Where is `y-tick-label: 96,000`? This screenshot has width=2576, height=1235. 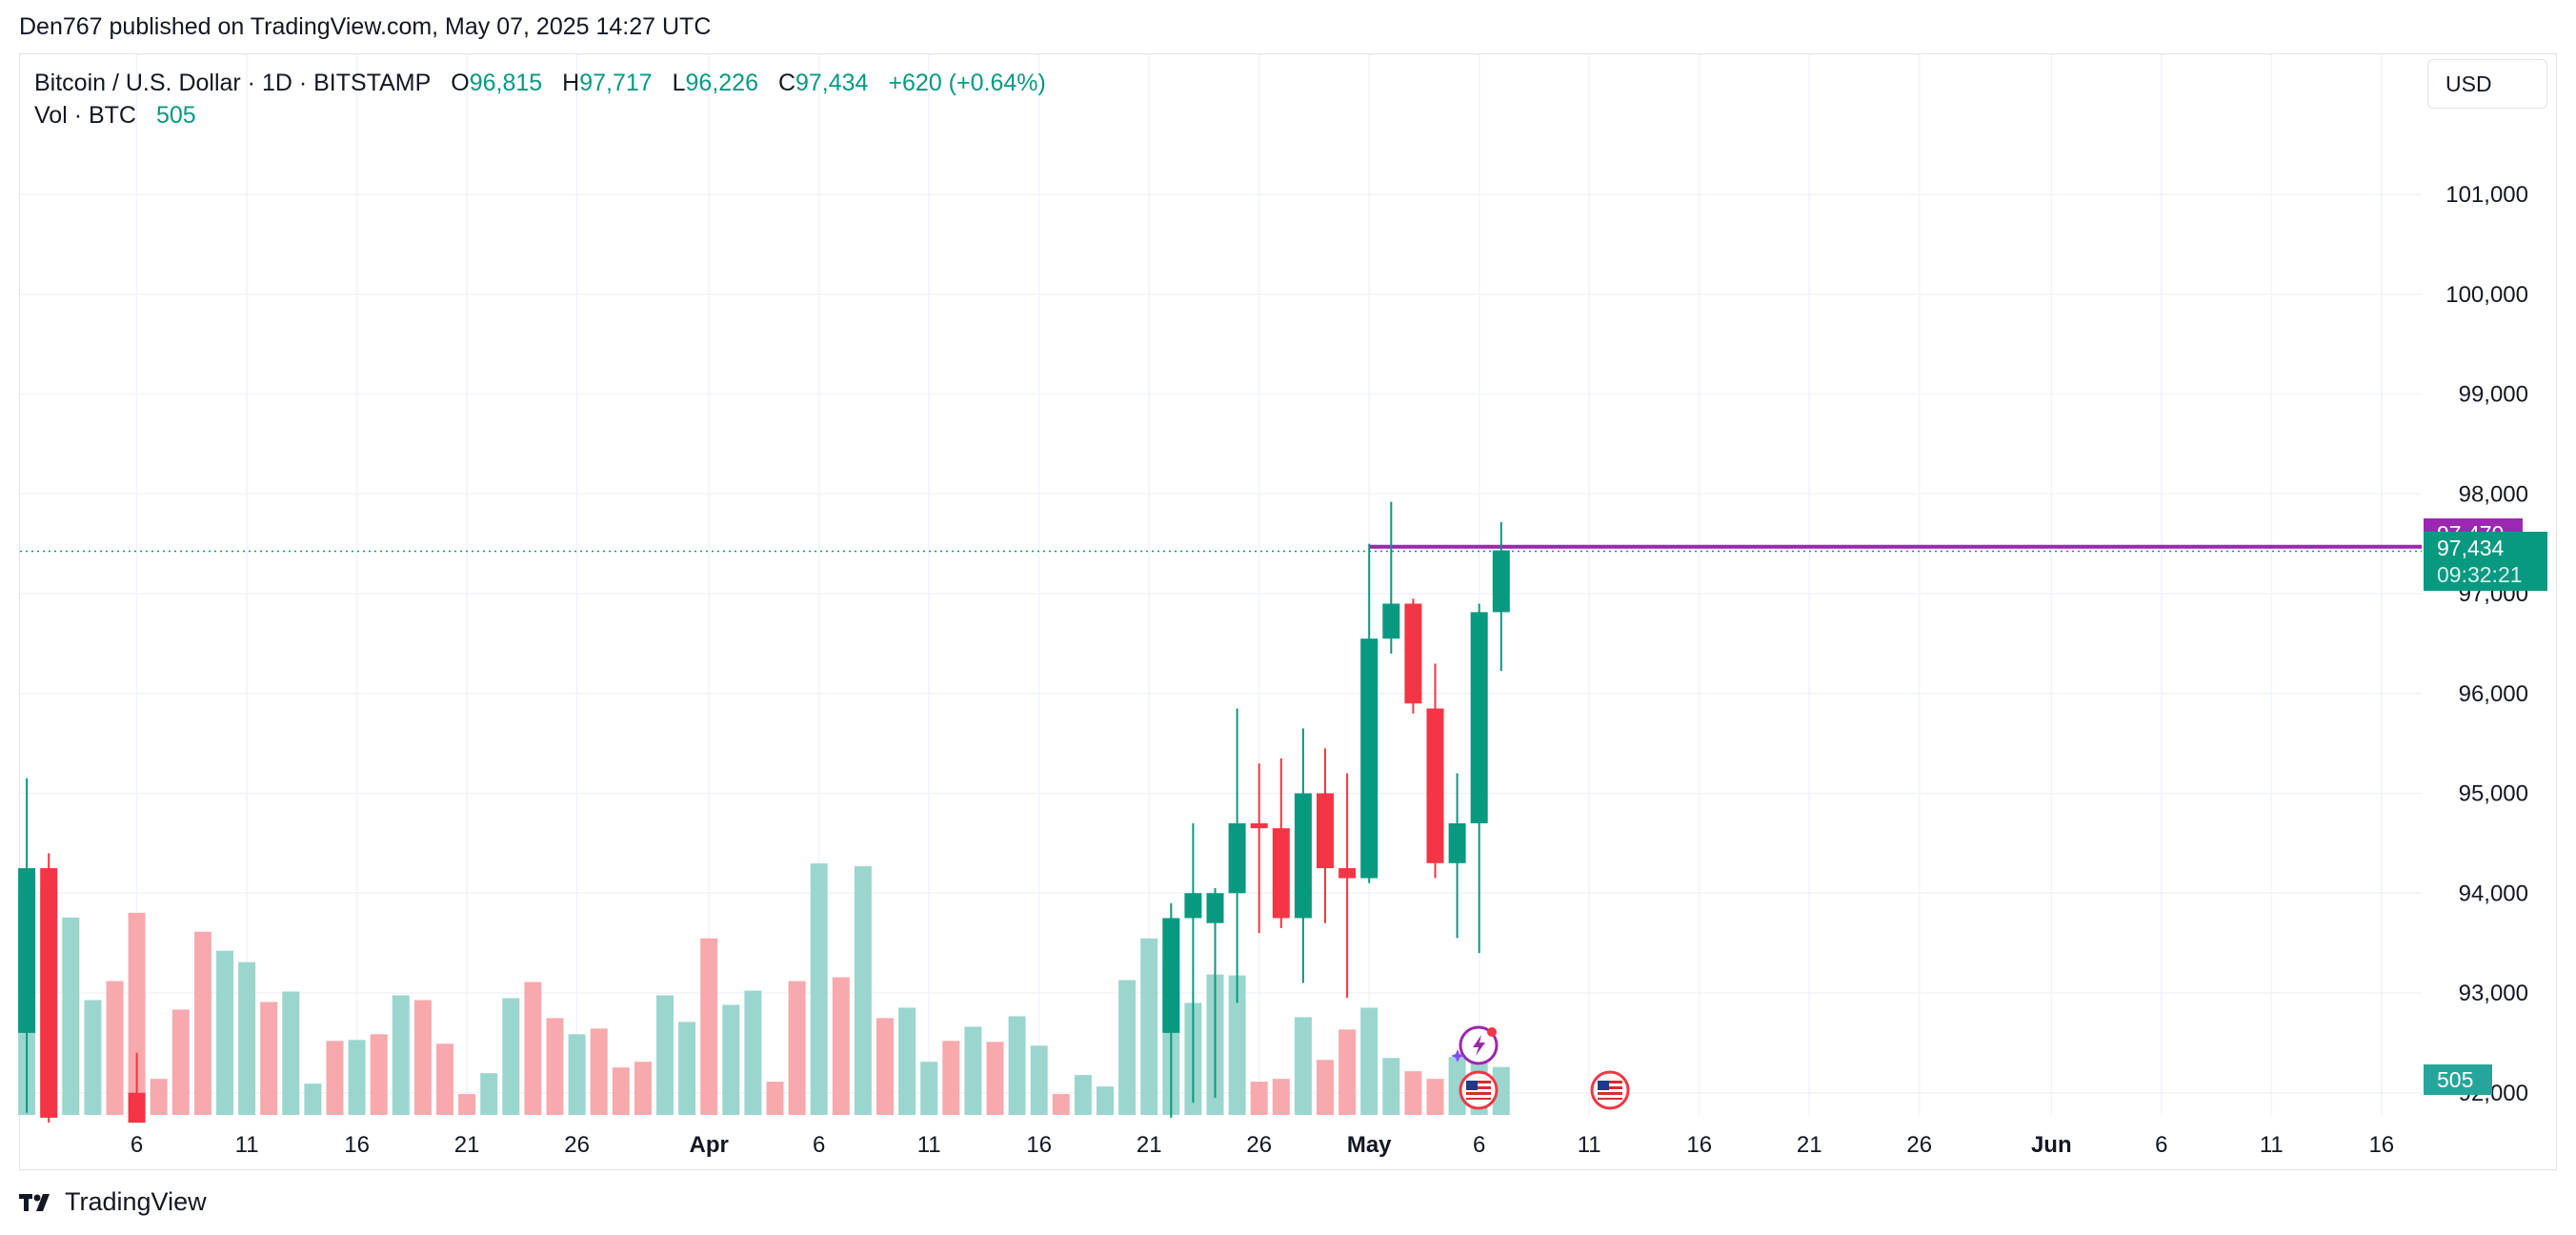
y-tick-label: 96,000 is located at coordinates (2493, 694).